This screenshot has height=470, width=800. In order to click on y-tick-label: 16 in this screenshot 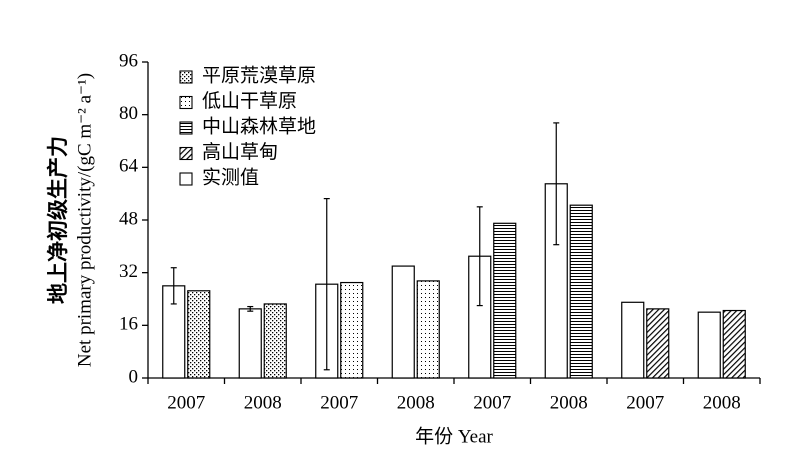, I will do `click(128, 324)`.